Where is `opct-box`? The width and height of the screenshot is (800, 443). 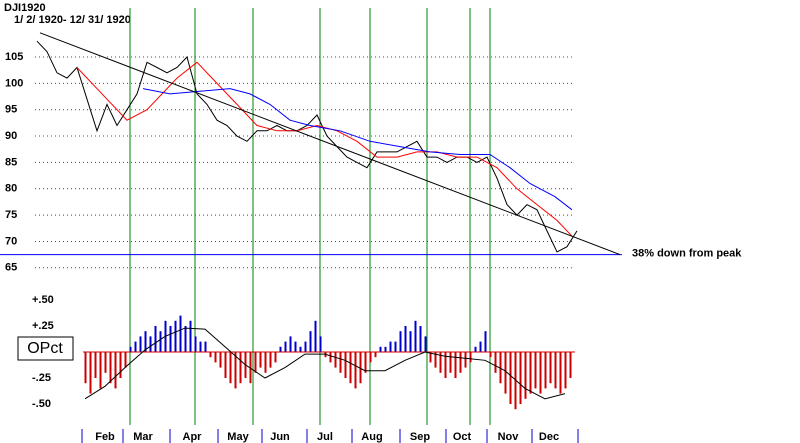 opct-box is located at coordinates (45, 348).